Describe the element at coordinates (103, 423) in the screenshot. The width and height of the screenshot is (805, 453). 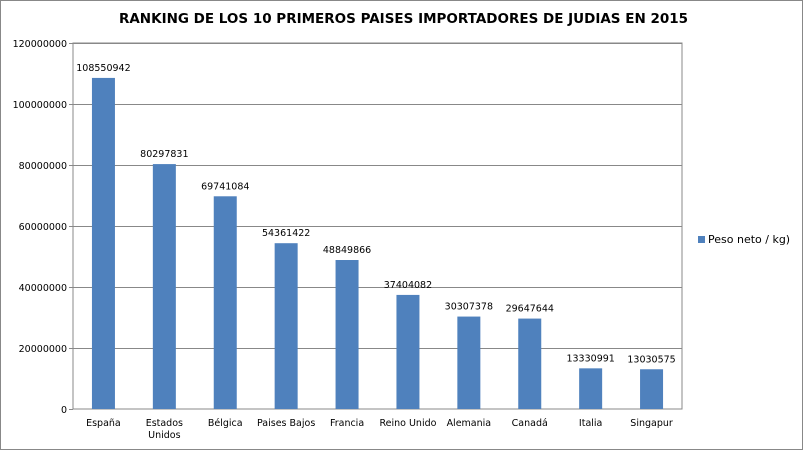
I see `x-tick-label: España` at that location.